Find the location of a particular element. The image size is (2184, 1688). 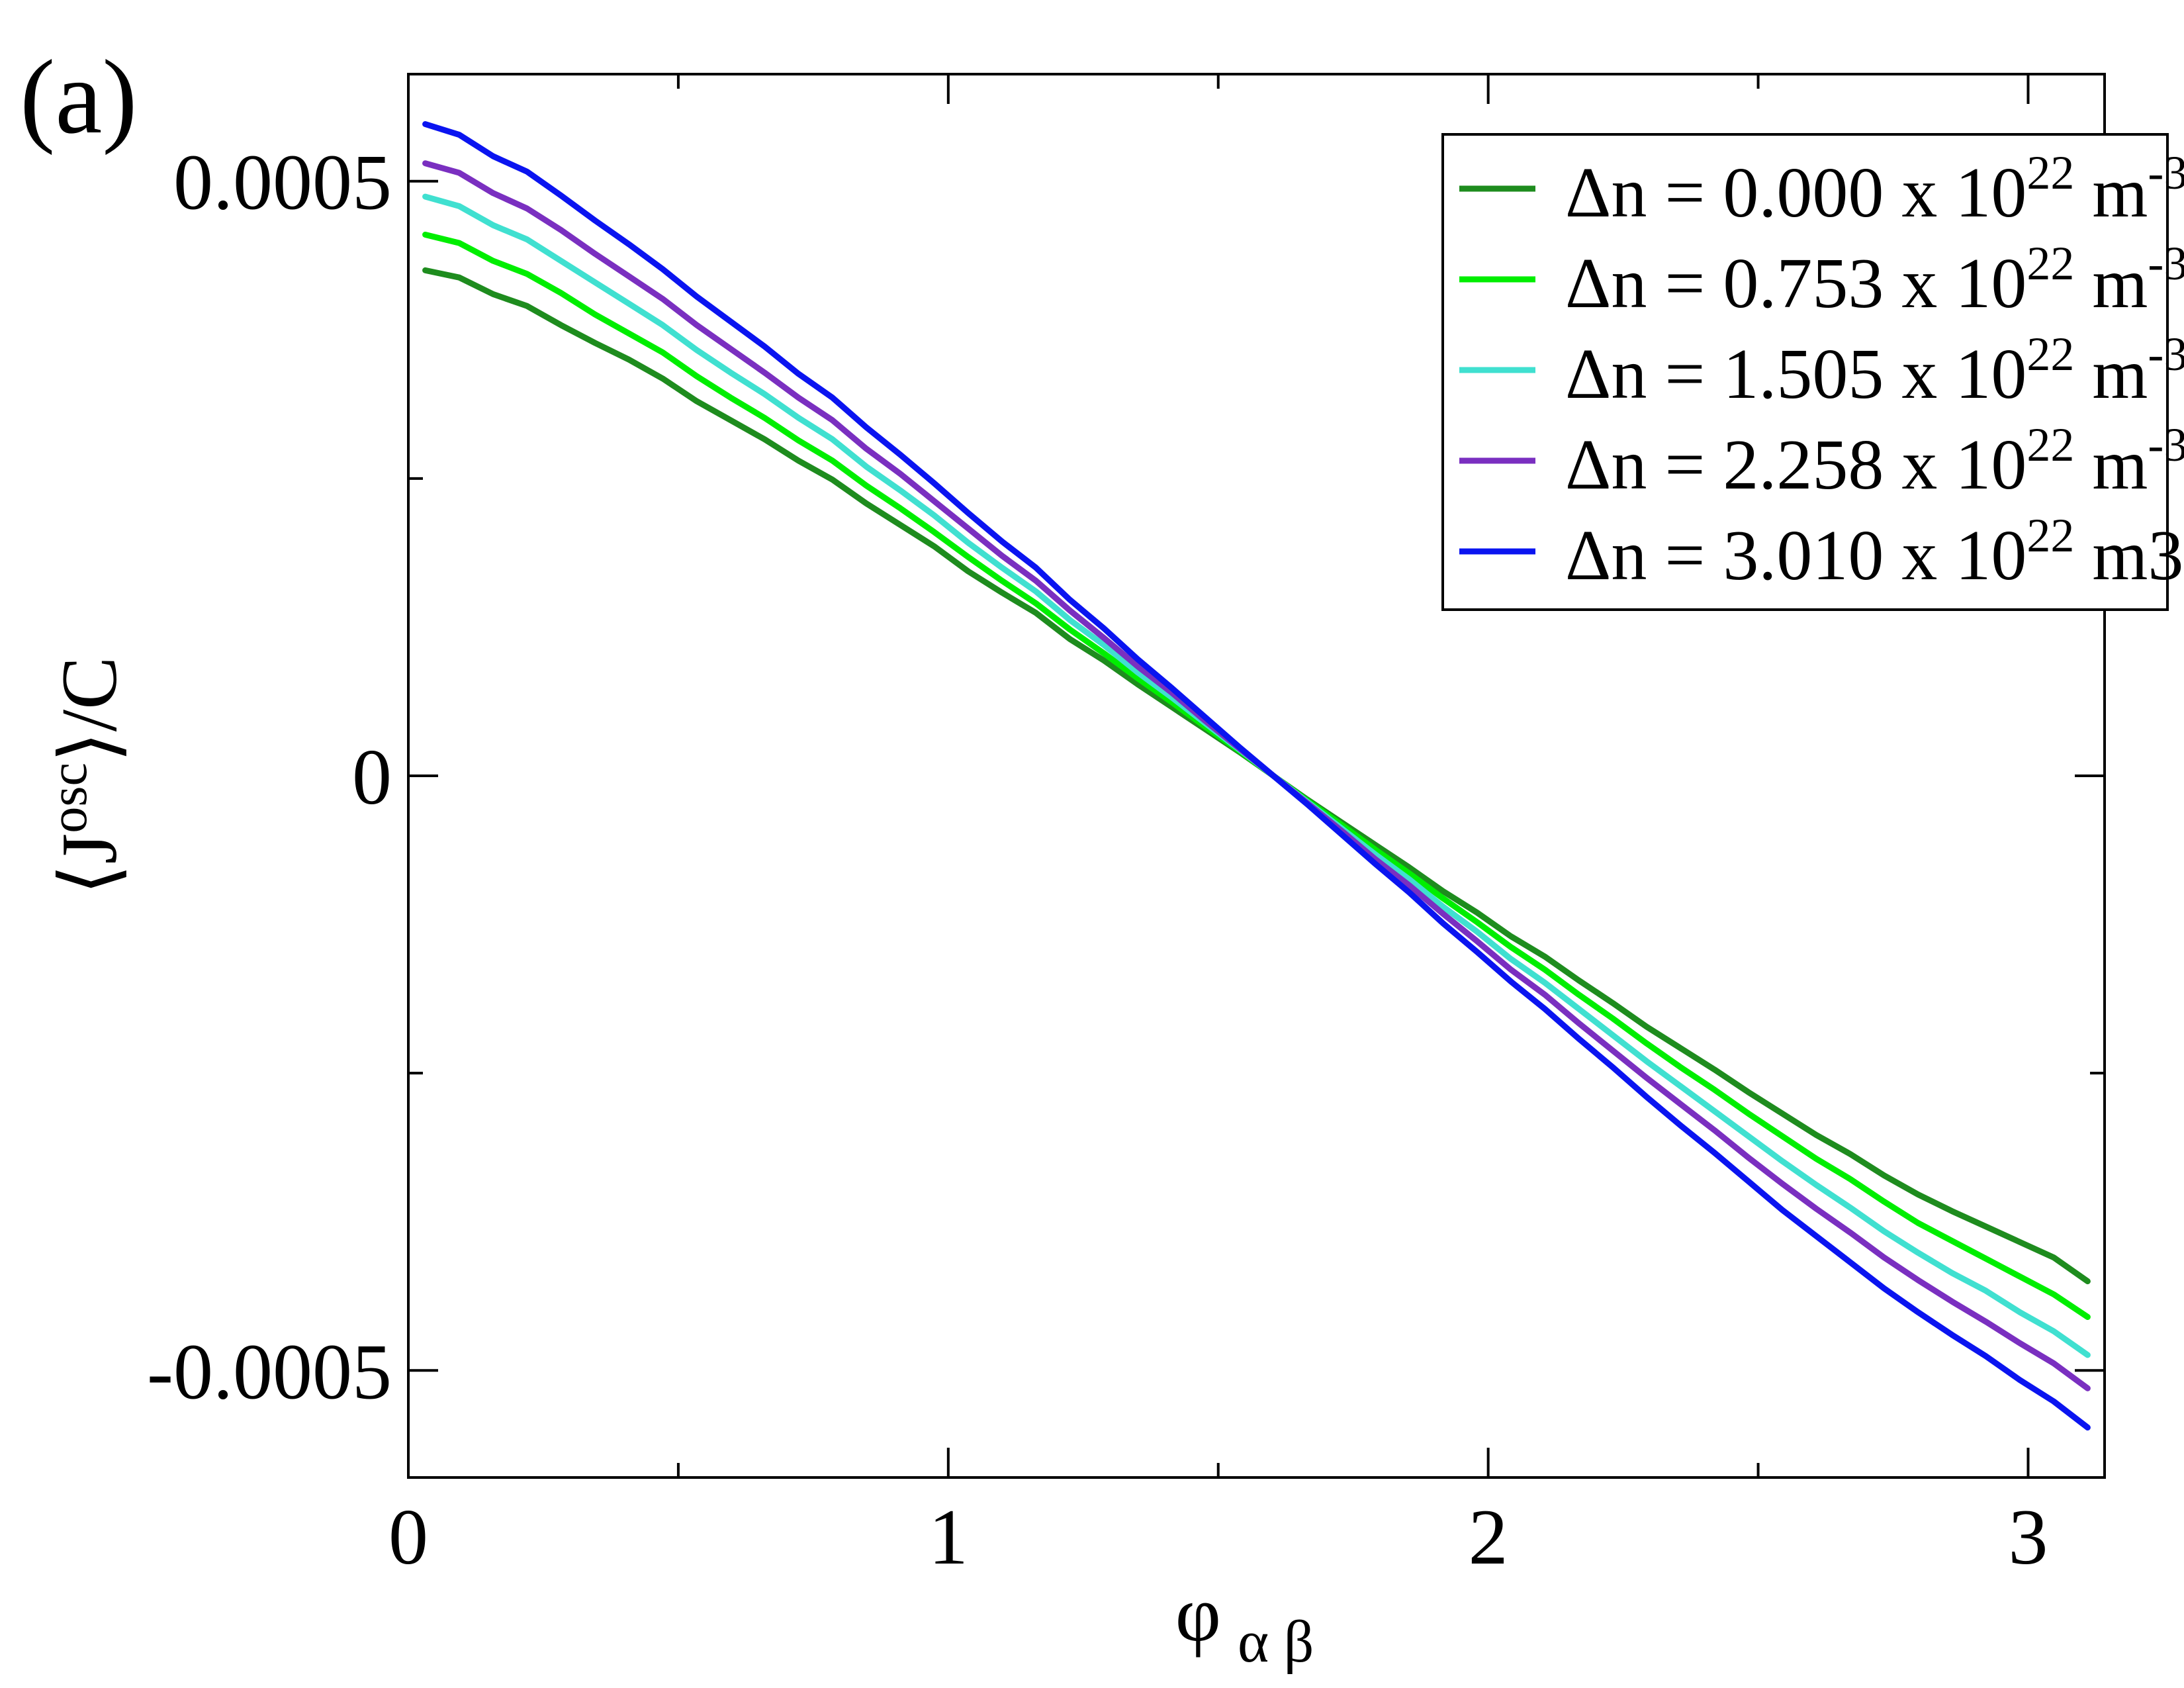

legend-label-2: Δn = 0.753 x 1022 m-3 is located at coordinates (1874, 280).